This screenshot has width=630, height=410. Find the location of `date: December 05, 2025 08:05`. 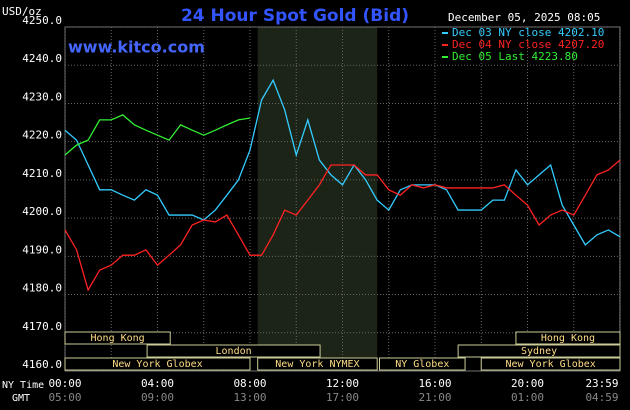

date: December 05, 2025 08:05 is located at coordinates (524, 17).